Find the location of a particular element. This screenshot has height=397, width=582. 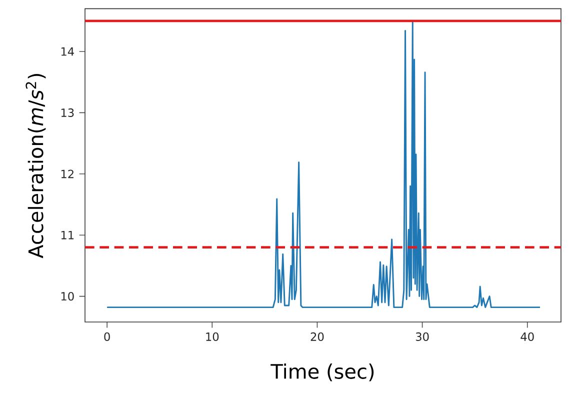

y-axis-title: Acceleration(m/s$^{2}$) is located at coordinates (36, 166).